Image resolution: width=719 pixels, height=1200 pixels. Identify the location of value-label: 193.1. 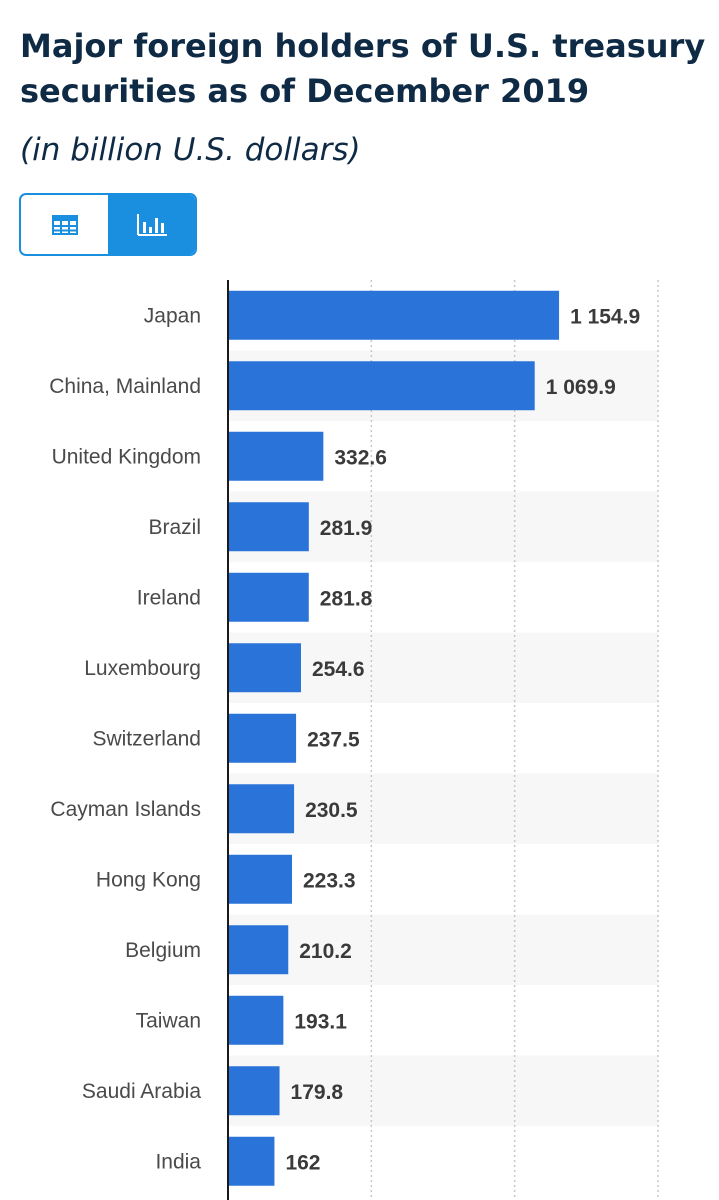
(320, 1021).